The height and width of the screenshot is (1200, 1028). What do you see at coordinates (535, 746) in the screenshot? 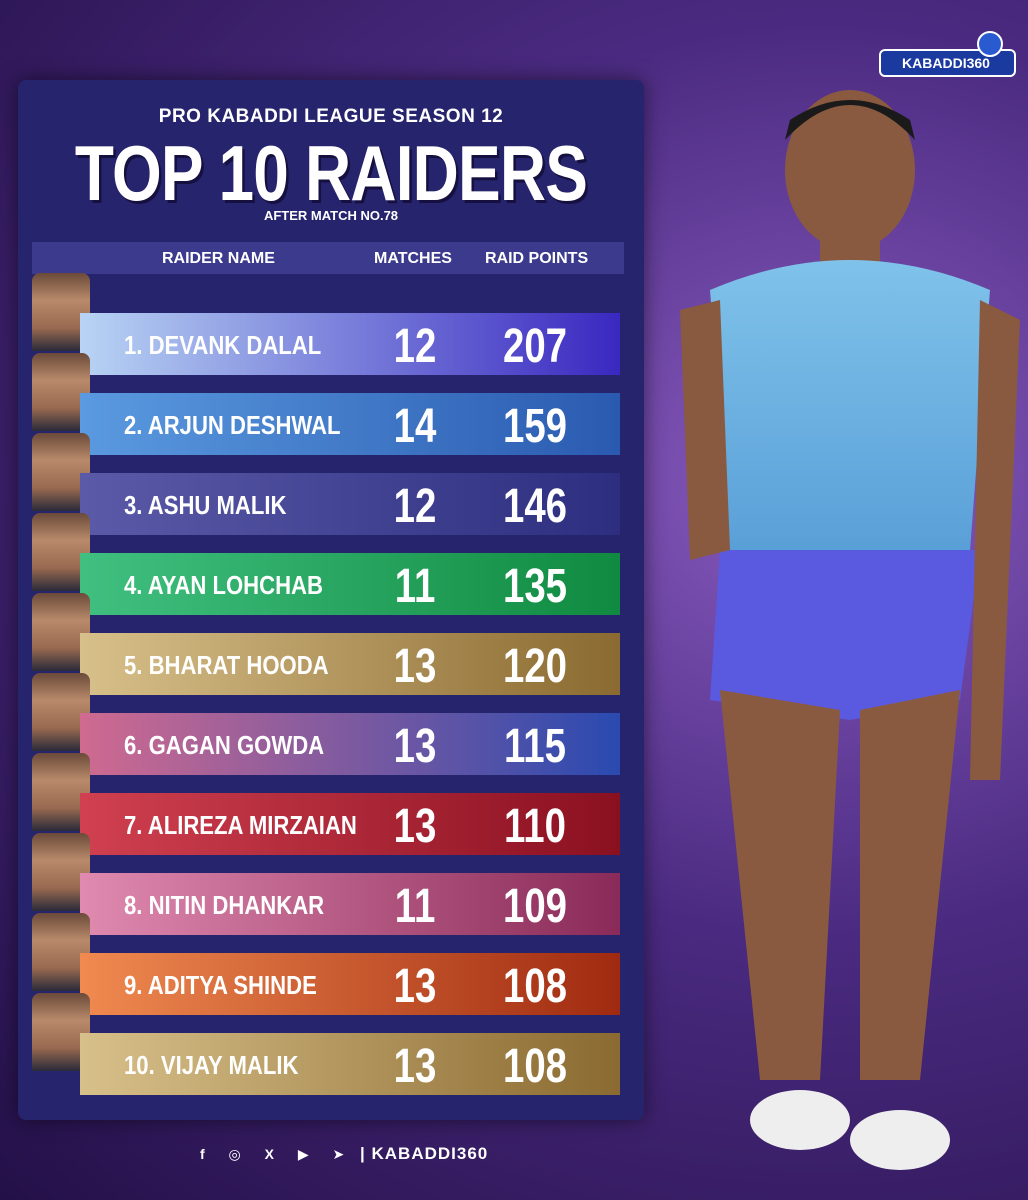
I see `raid-points: 115` at bounding box center [535, 746].